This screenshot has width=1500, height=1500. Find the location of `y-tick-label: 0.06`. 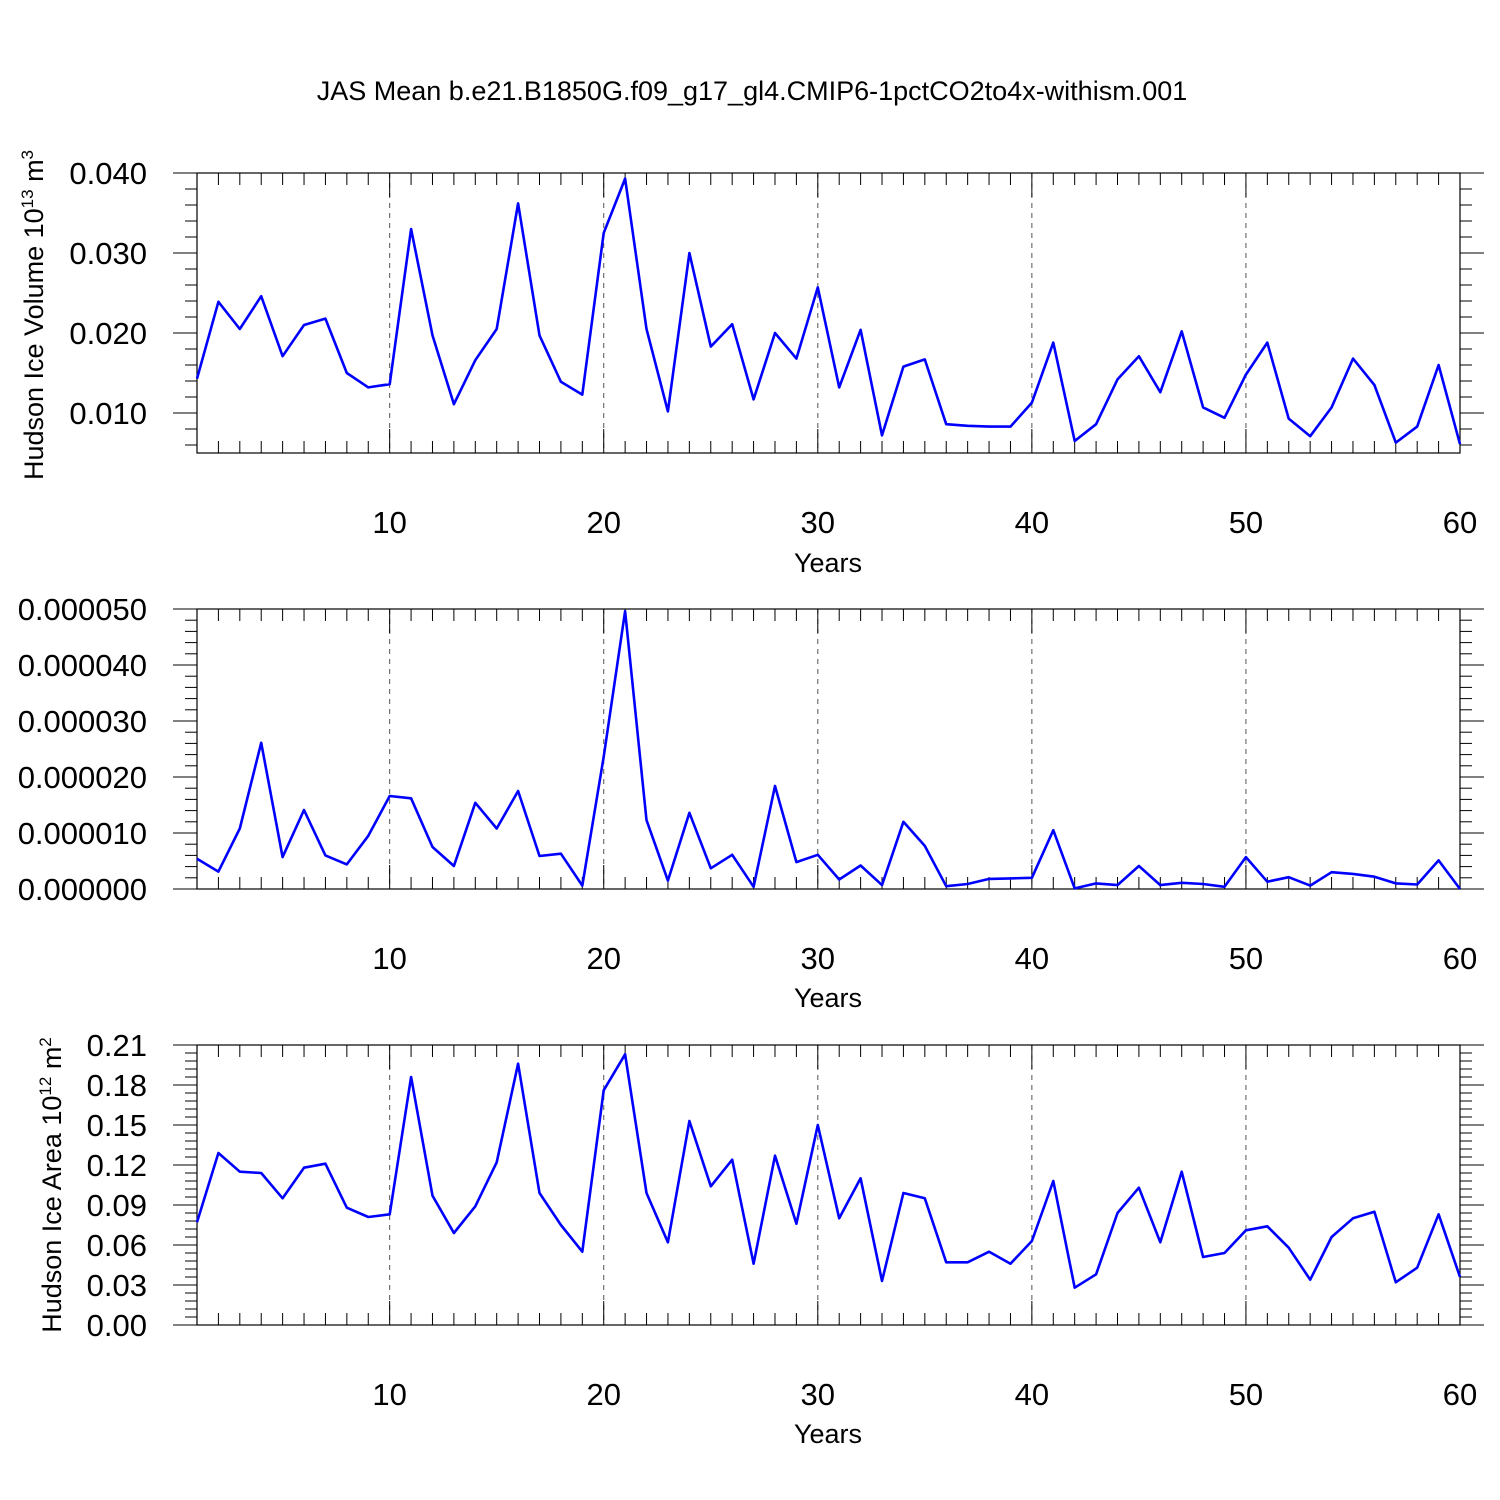

y-tick-label: 0.06 is located at coordinates (117, 1245).